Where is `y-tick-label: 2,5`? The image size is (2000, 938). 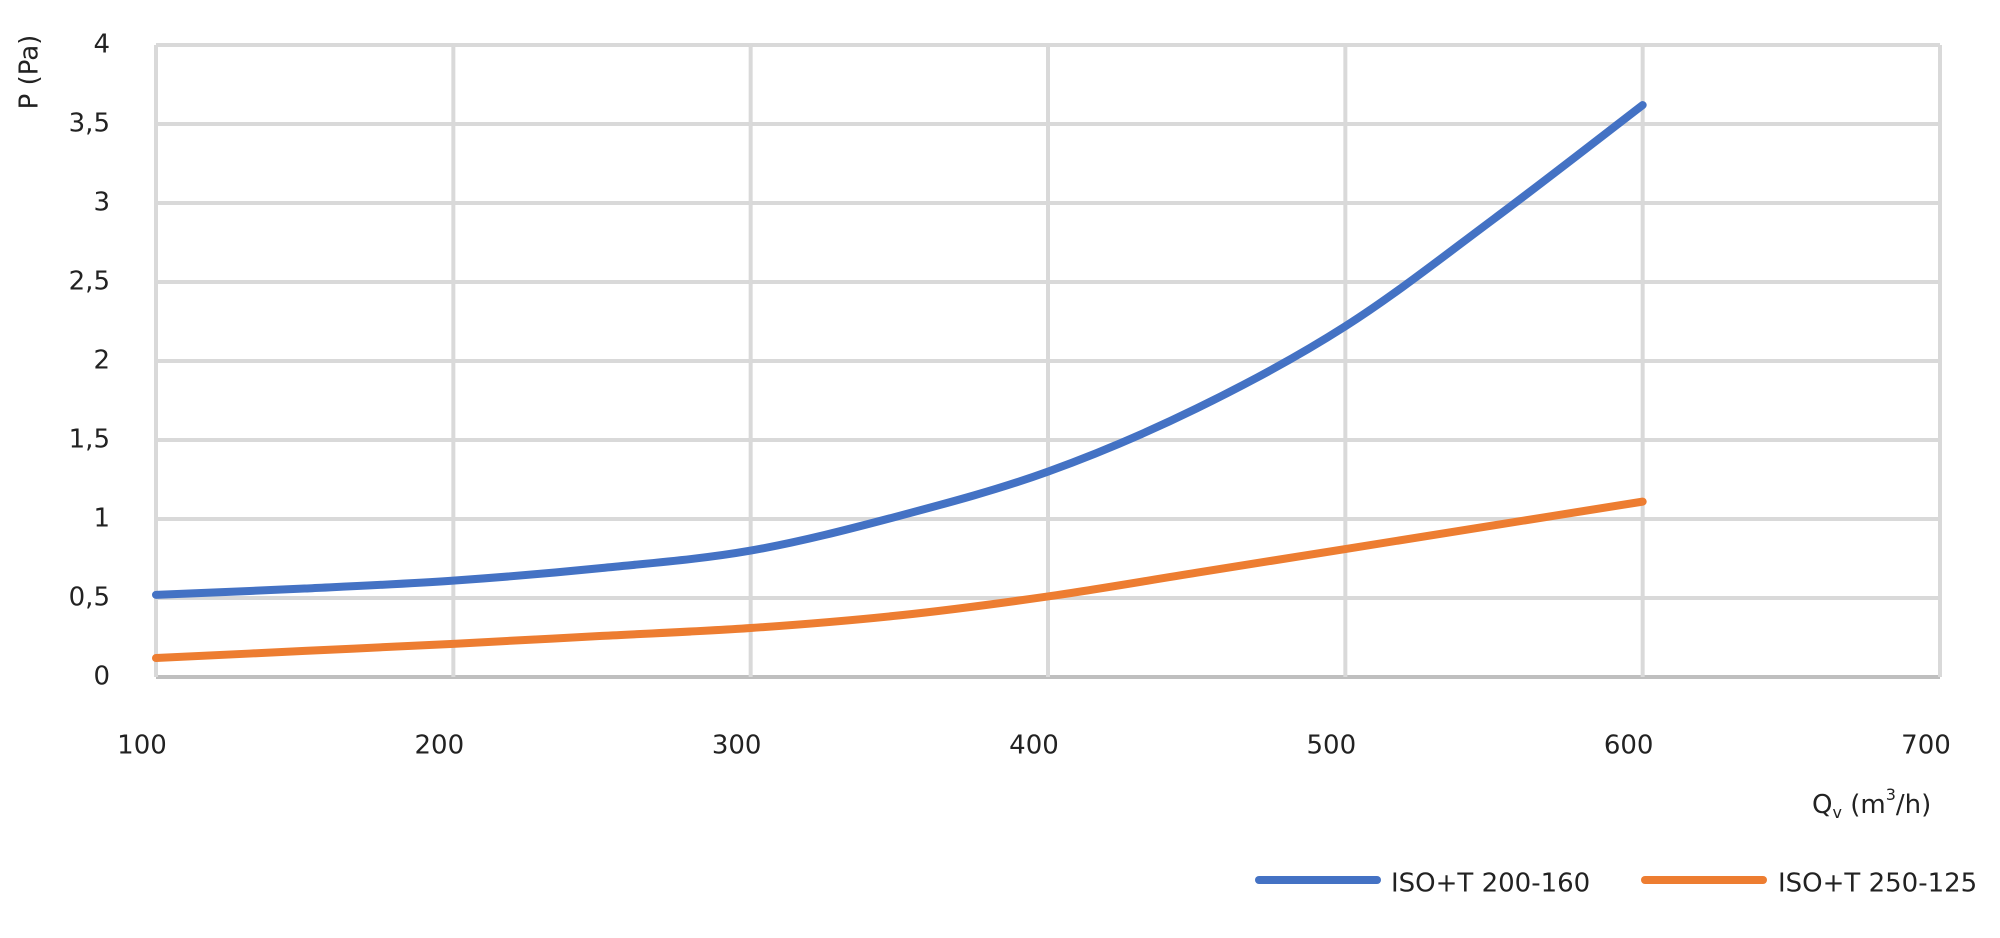 y-tick-label: 2,5 is located at coordinates (89, 282).